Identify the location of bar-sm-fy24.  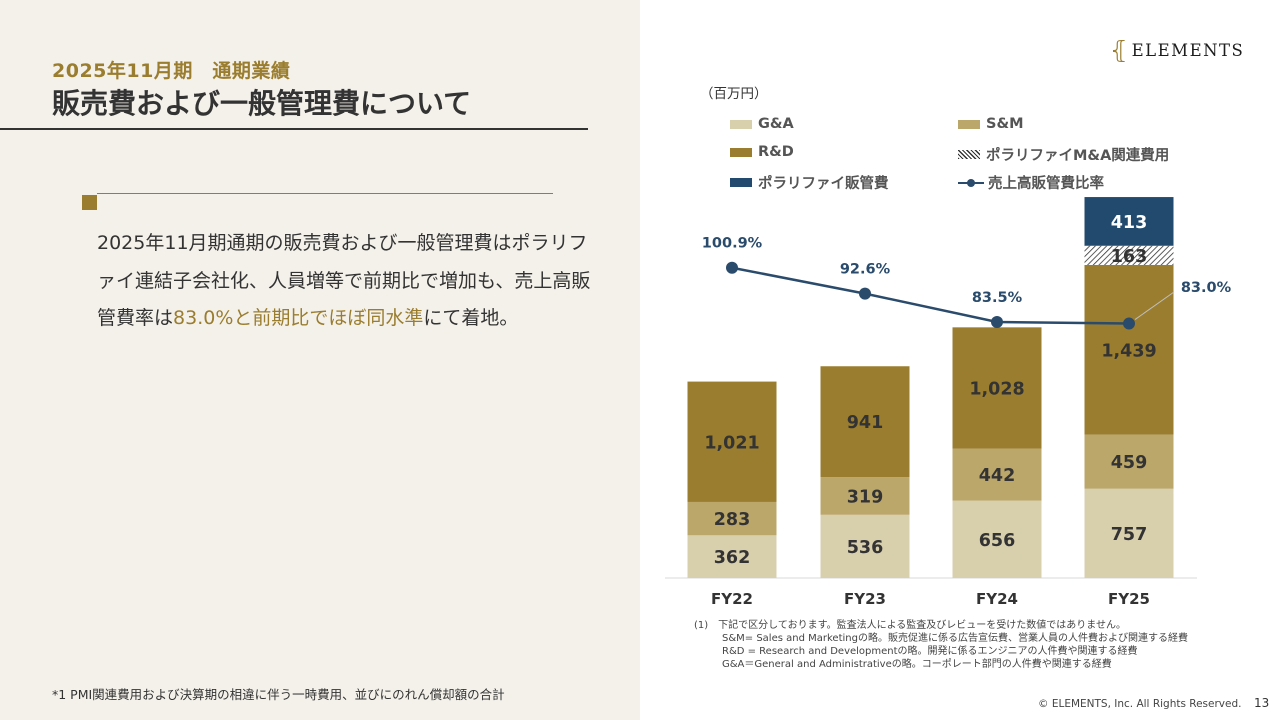
(997, 474).